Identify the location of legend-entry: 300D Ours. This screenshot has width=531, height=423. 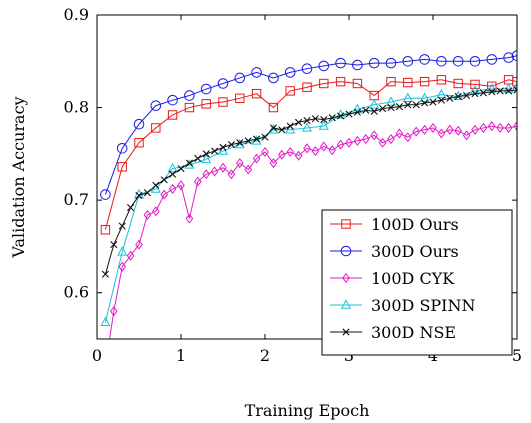
(394, 251).